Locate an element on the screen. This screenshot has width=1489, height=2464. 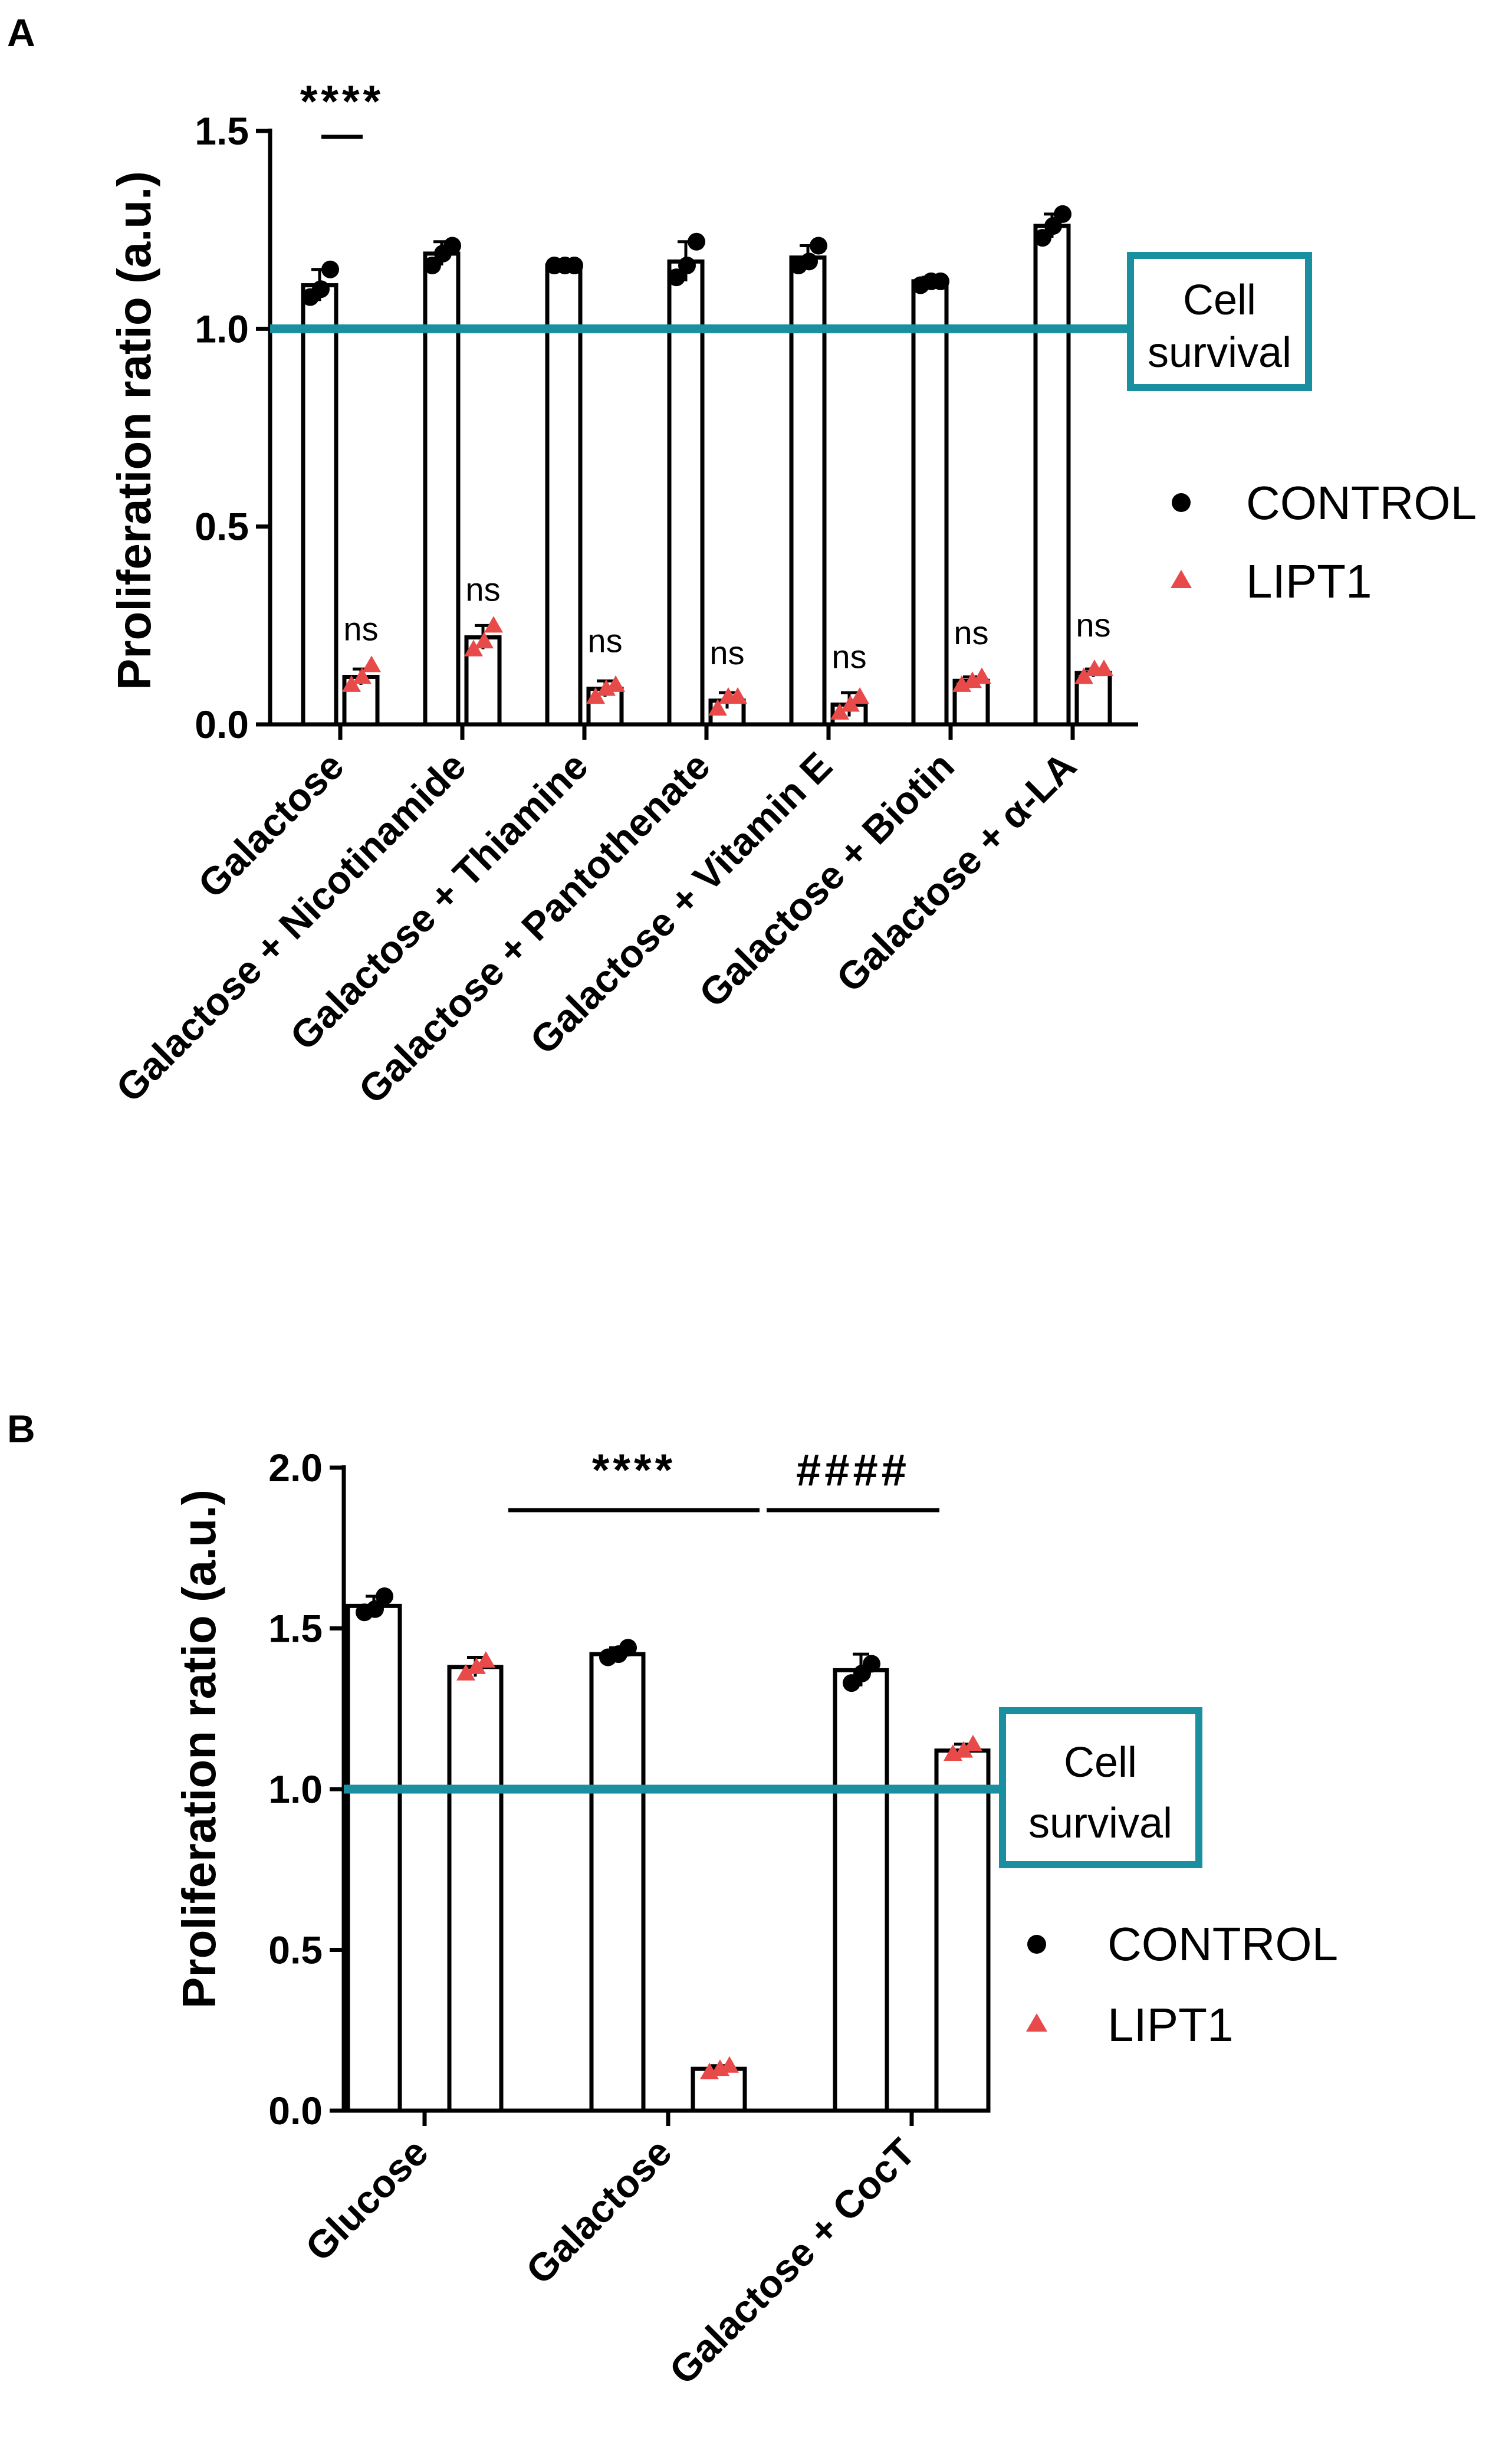
x-category-label: Galactose + CocT is located at coordinates (792, 2261).